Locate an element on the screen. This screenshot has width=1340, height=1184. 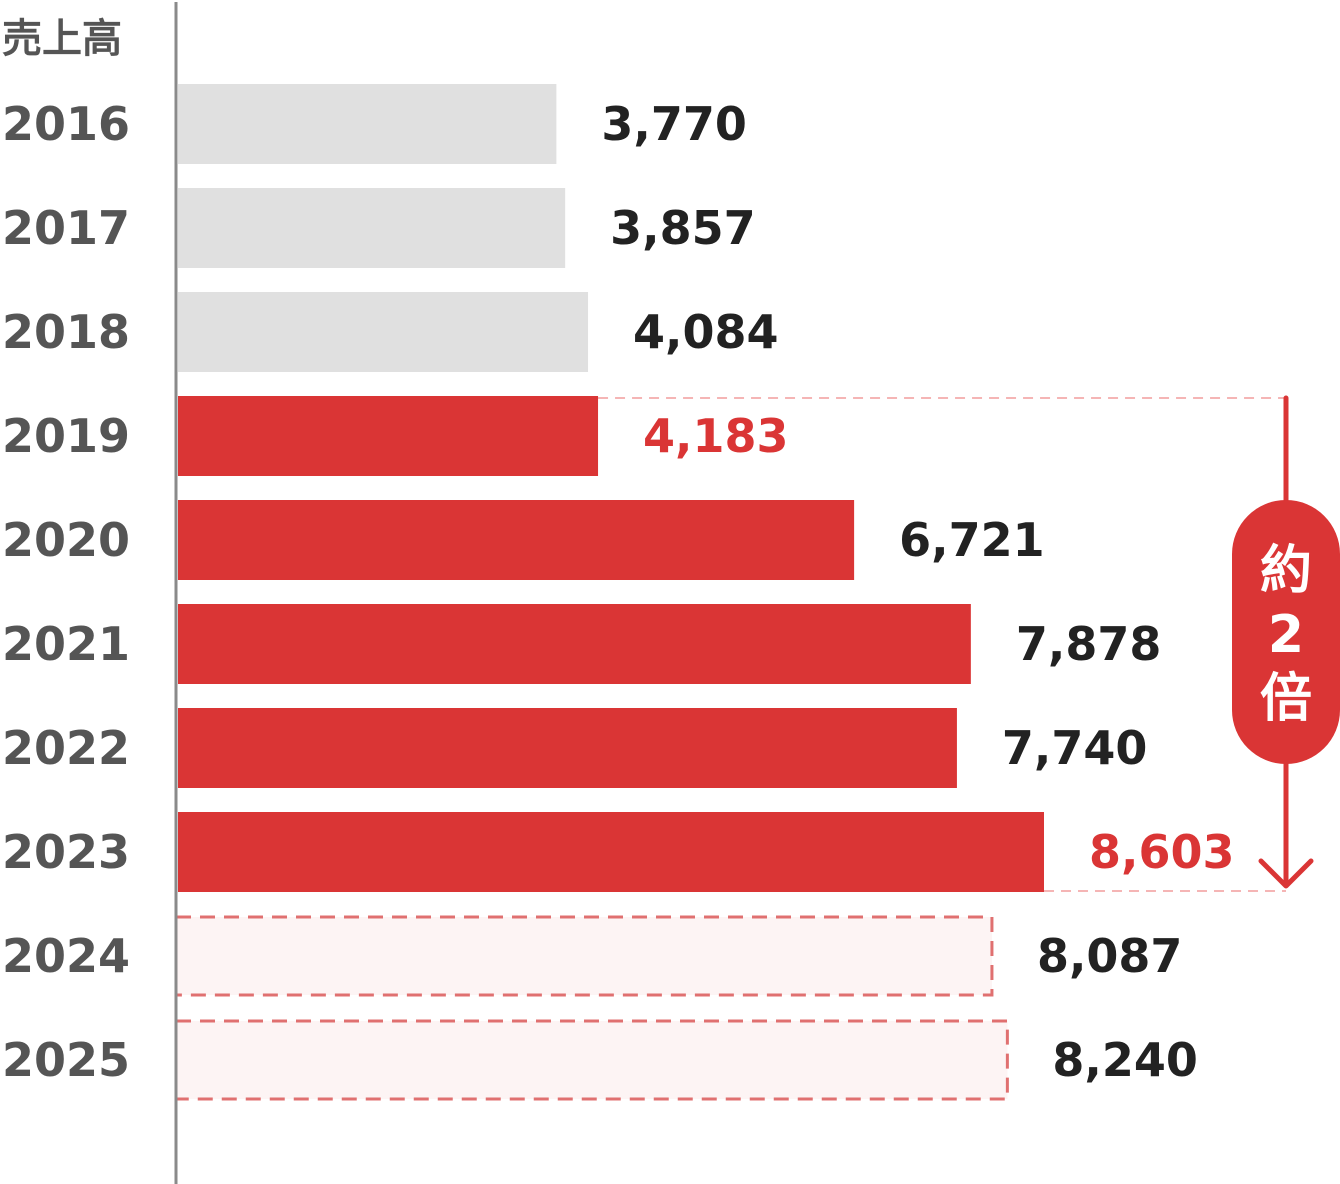
value-label-2021: 7,878 is located at coordinates (1089, 644).